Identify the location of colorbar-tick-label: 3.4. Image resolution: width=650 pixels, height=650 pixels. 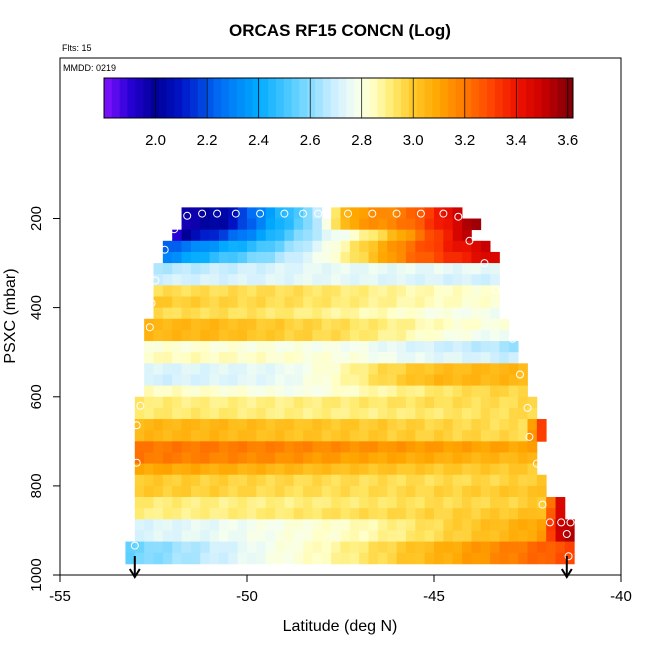
(516, 140).